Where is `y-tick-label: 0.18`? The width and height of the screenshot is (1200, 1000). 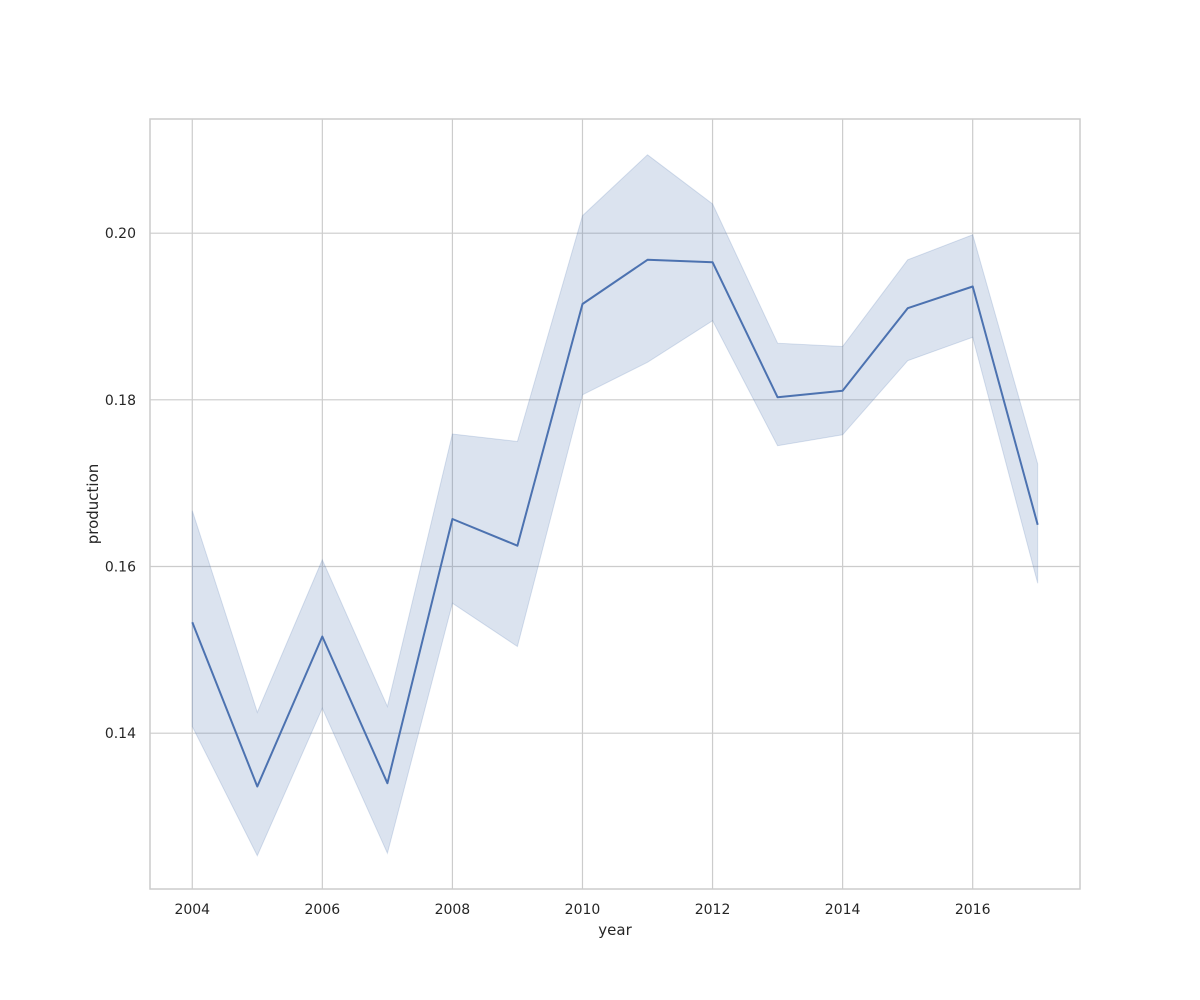
y-tick-label: 0.18 is located at coordinates (120, 401).